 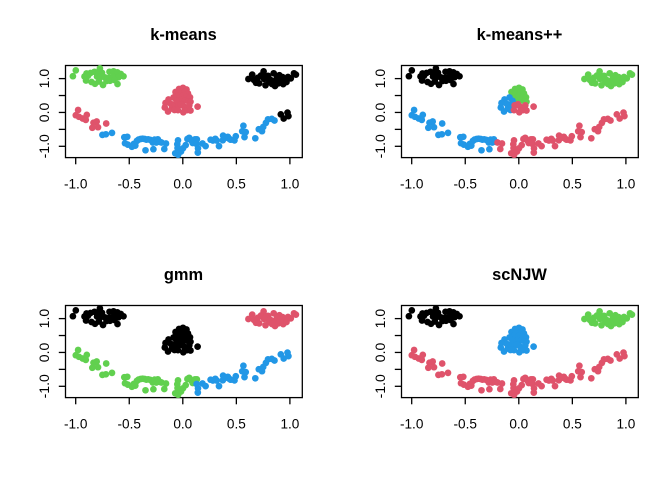 I want to click on svg-text: scNJW, so click(x=519, y=275).